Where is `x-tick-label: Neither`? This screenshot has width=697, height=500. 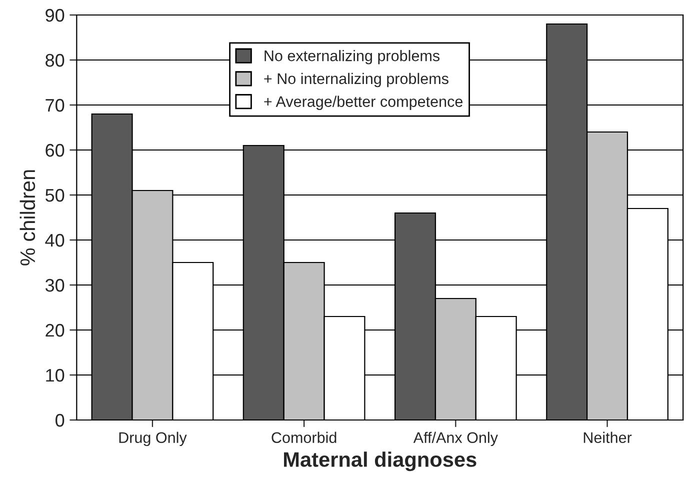
x-tick-label: Neither is located at coordinates (608, 438).